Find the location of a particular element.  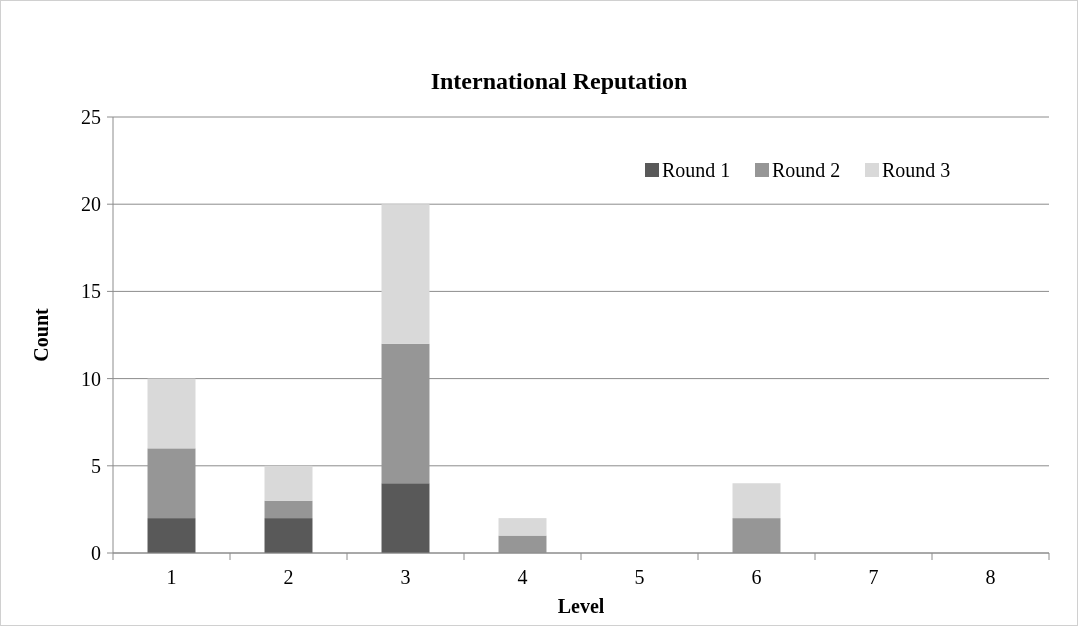

chart-title: International Reputation is located at coordinates (559, 81).